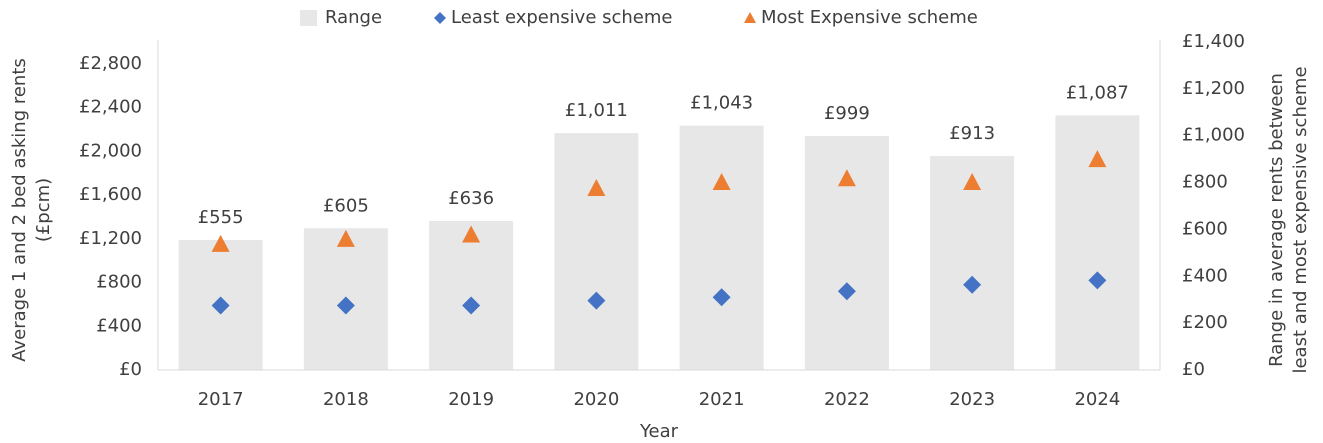 The height and width of the screenshot is (443, 1323). I want to click on y-tick-label: £2,000, so click(110, 150).